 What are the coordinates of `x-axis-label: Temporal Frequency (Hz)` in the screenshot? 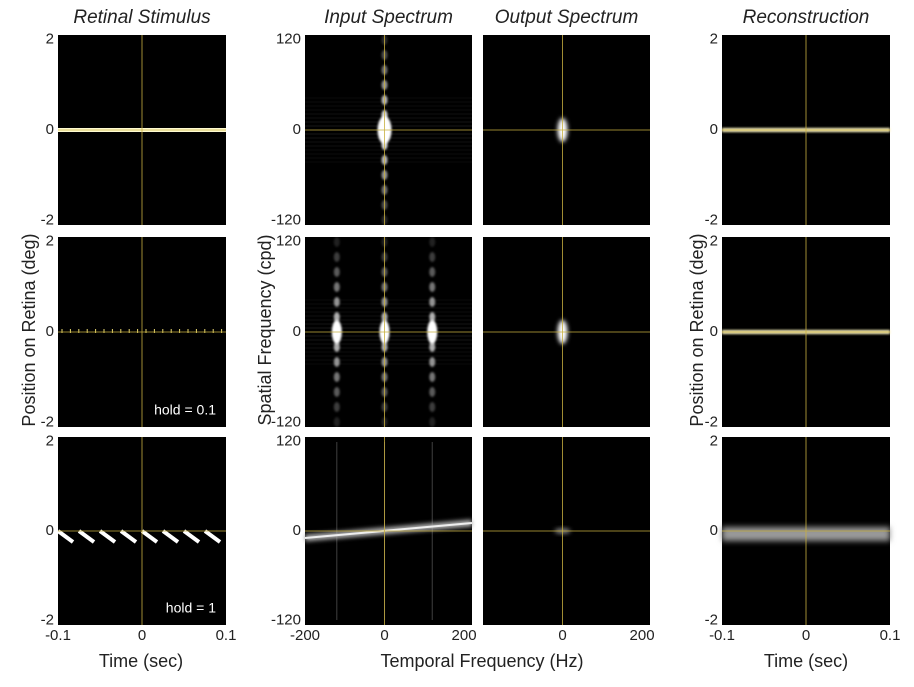 It's located at (481, 661).